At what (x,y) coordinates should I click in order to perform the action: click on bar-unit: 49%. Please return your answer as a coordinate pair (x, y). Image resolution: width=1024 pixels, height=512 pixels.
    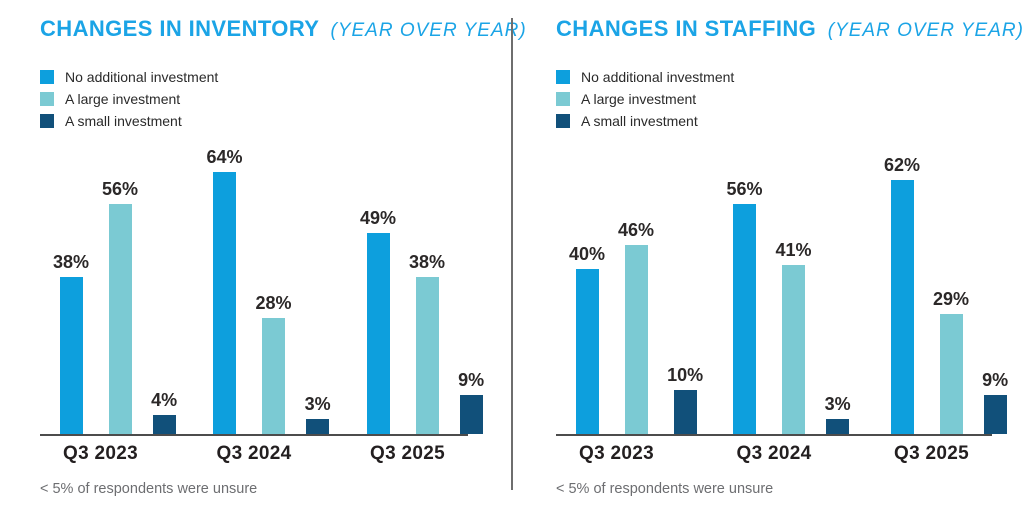
    Looking at the image, I should click on (378, 321).